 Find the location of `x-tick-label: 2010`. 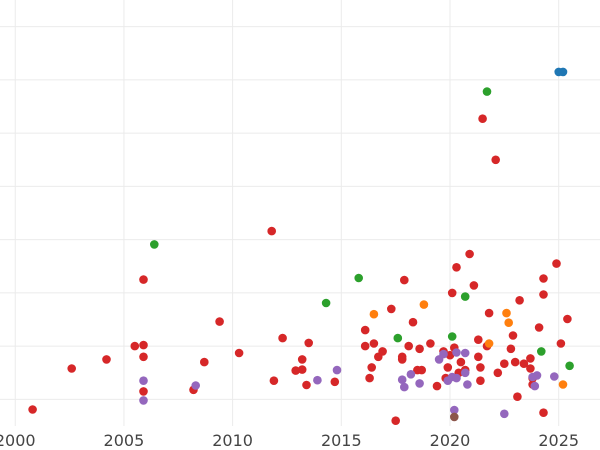

x-tick-label: 2010 is located at coordinates (232, 440).